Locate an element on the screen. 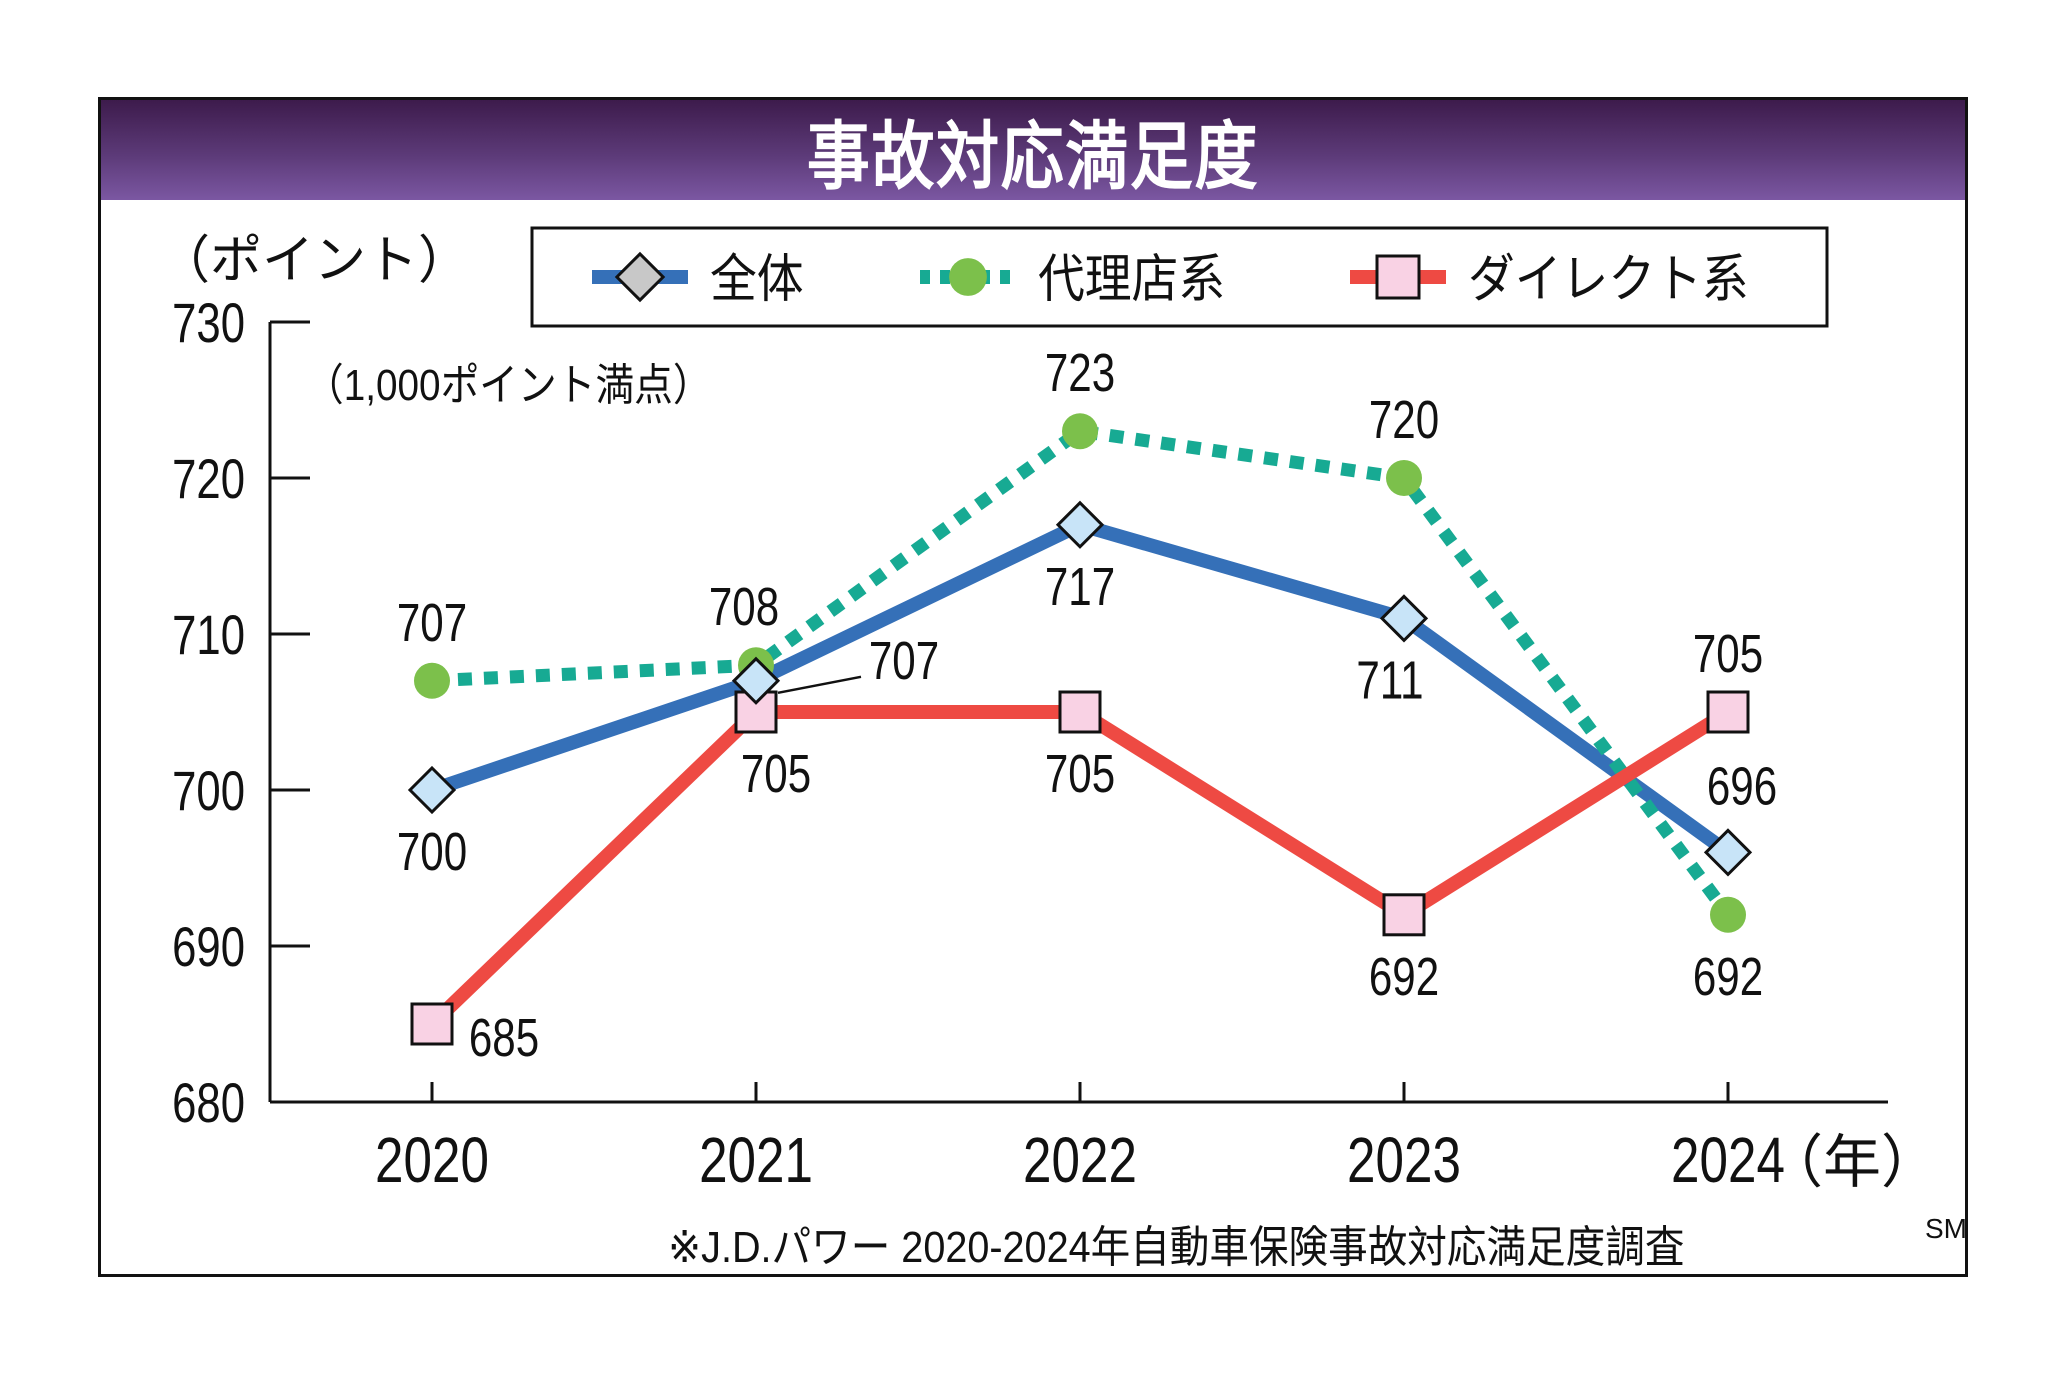  x-axis-unit-label: （年） is located at coordinates (1852, 1162).